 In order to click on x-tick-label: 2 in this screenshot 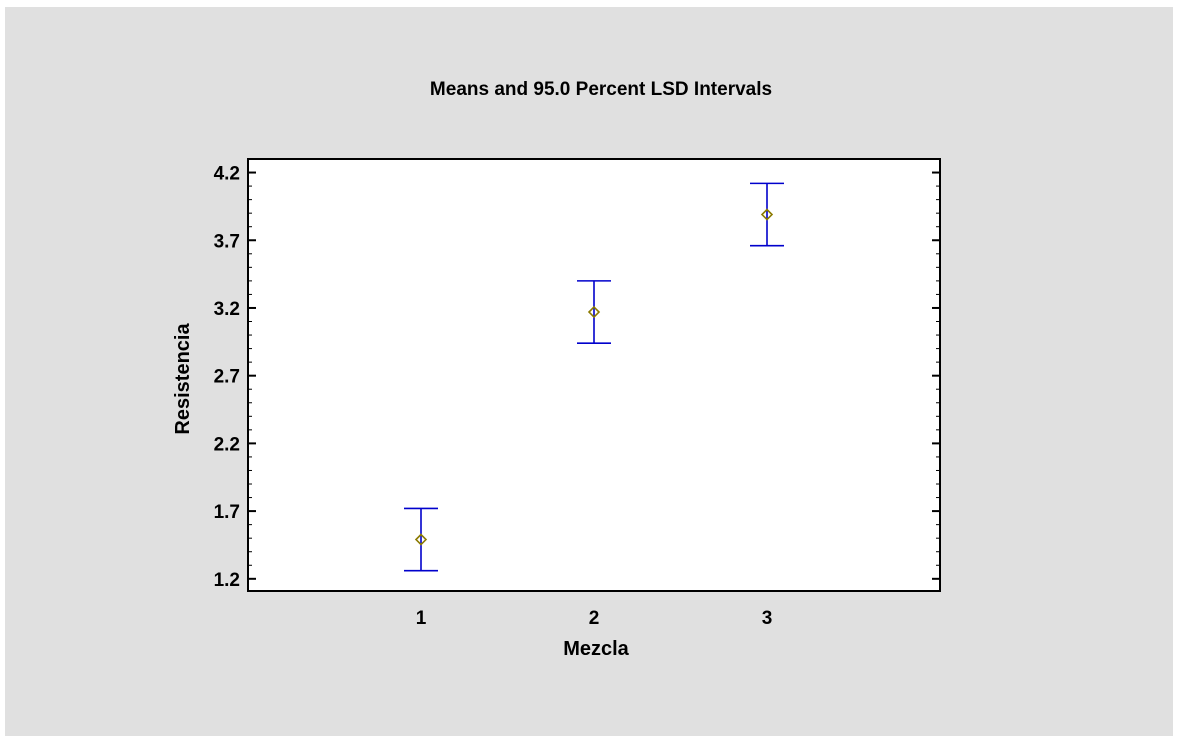, I will do `click(594, 618)`.